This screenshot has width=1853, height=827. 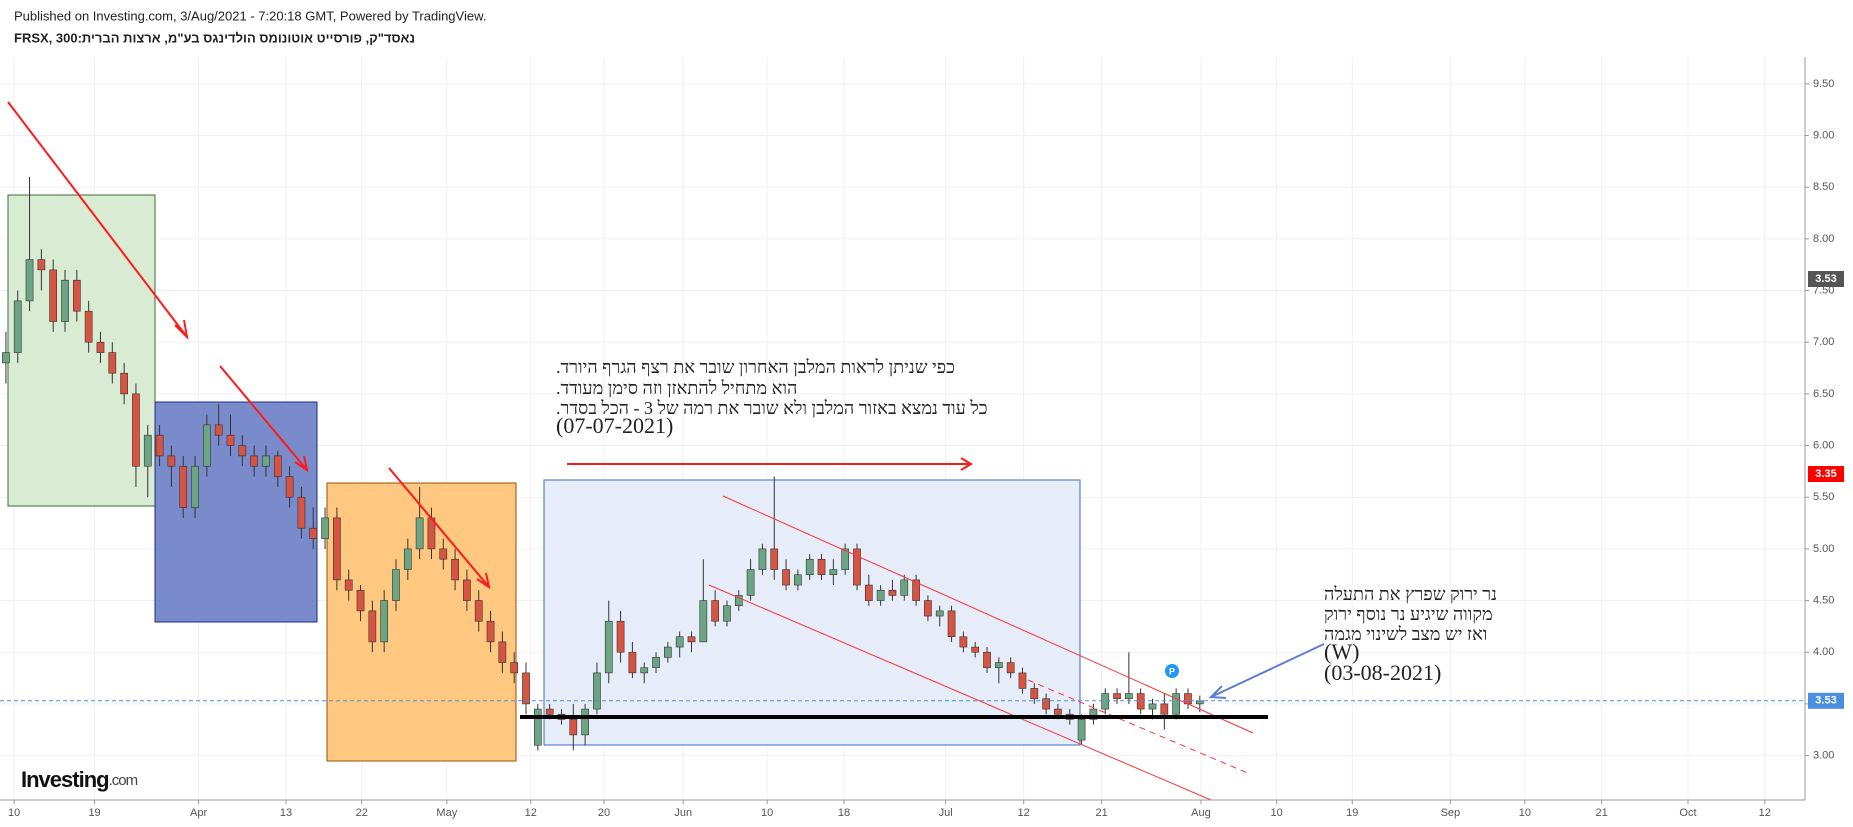 I want to click on y-tick-label: 4.50, so click(x=1823, y=600).